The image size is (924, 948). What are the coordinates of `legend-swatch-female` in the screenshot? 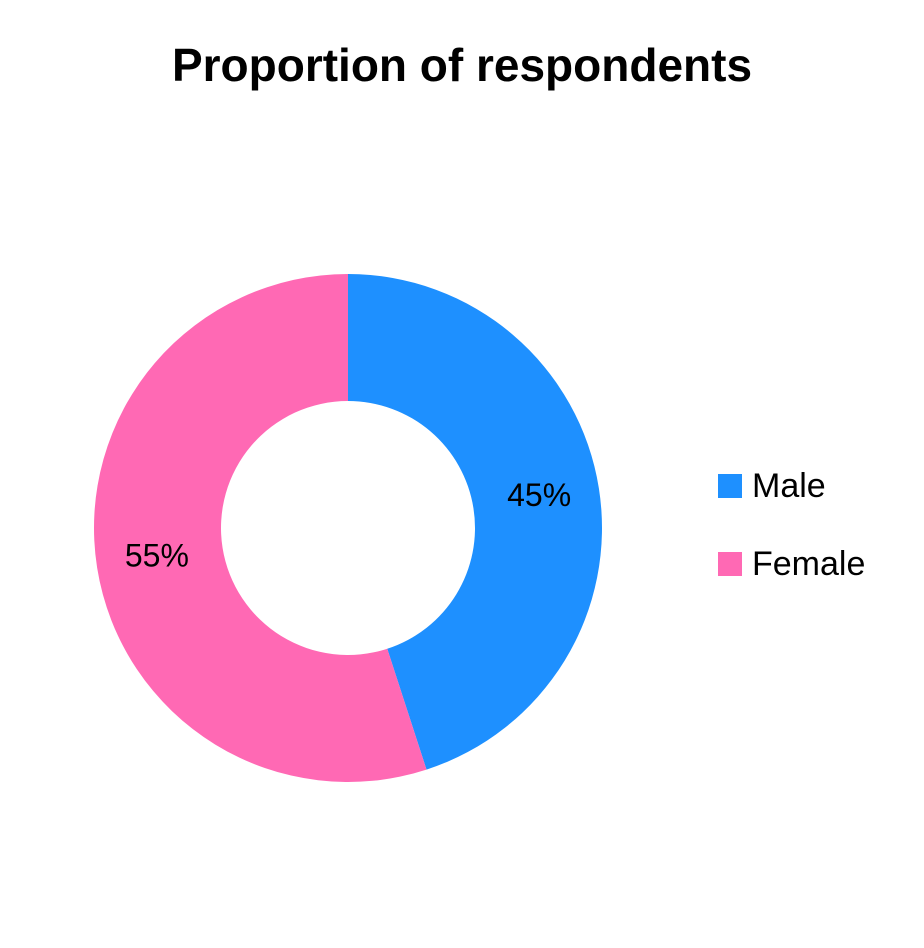 It's located at (730, 564).